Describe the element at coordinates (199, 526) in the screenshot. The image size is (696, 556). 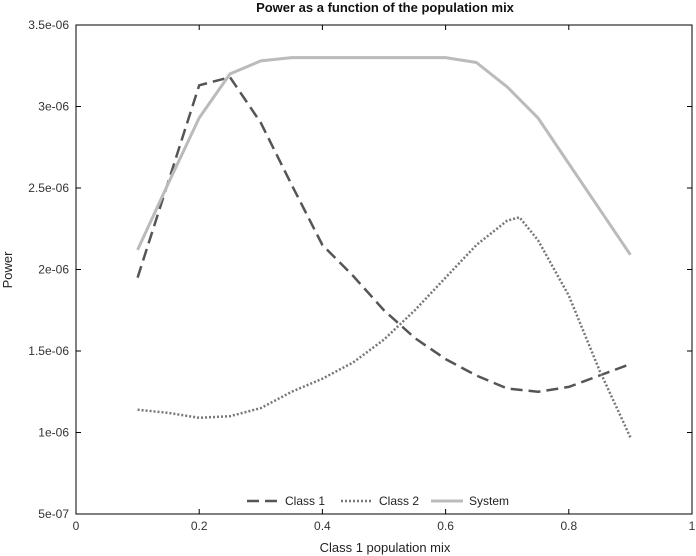
I see `x-tick-label: 0.2` at that location.